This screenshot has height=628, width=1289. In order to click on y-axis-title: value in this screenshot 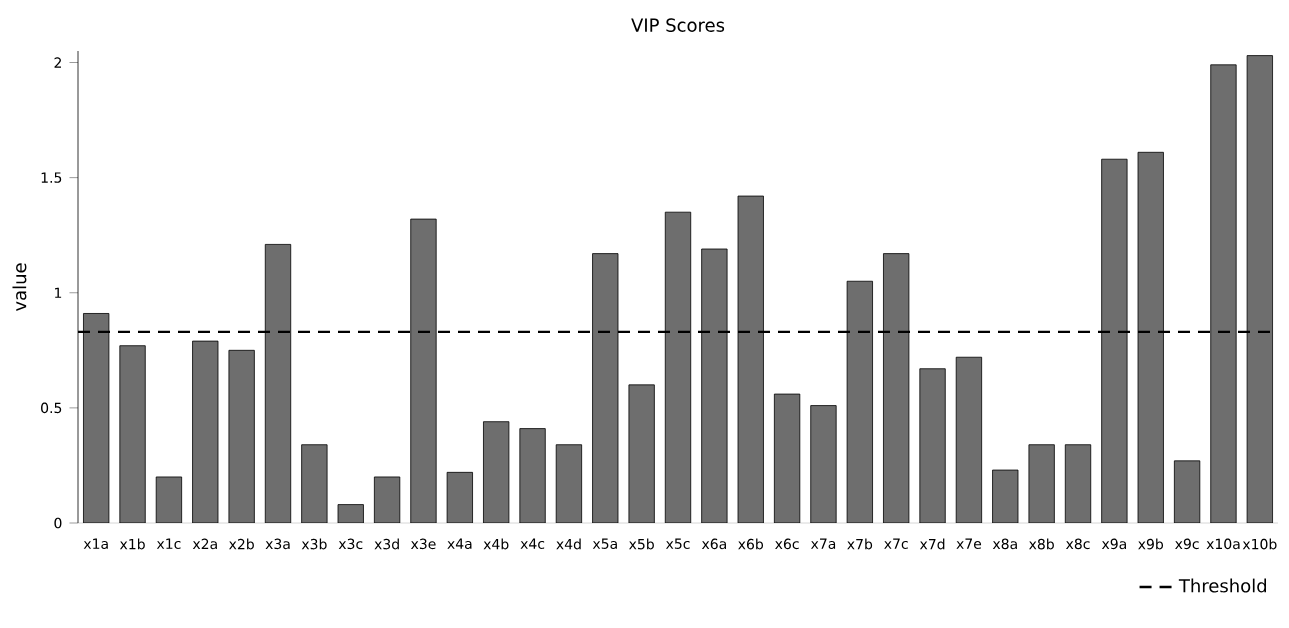, I will do `click(19, 287)`.